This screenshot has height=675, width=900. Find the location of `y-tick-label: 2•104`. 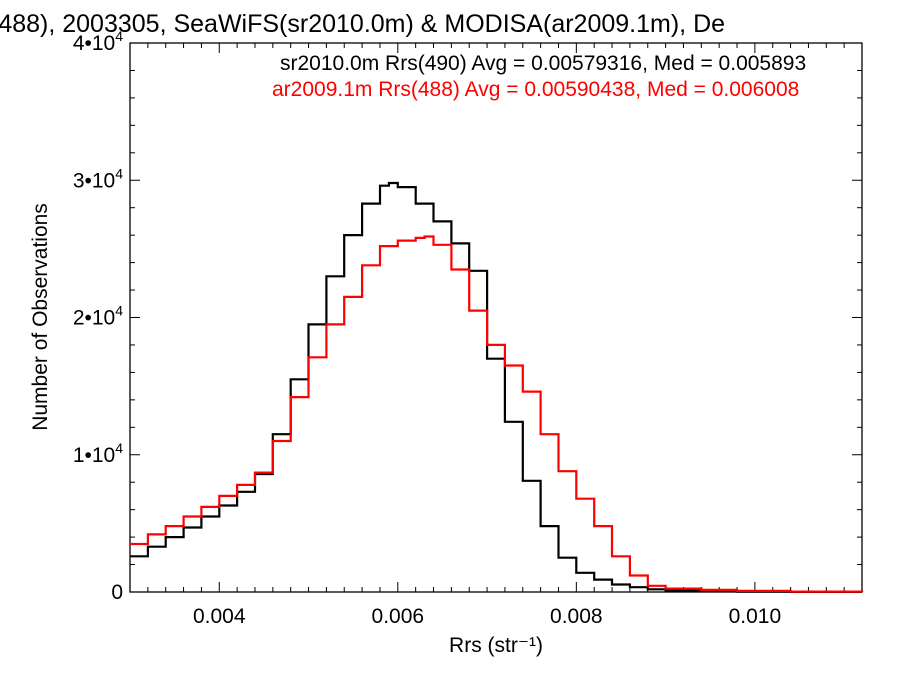

y-tick-label: 2•104 is located at coordinates (98, 316).